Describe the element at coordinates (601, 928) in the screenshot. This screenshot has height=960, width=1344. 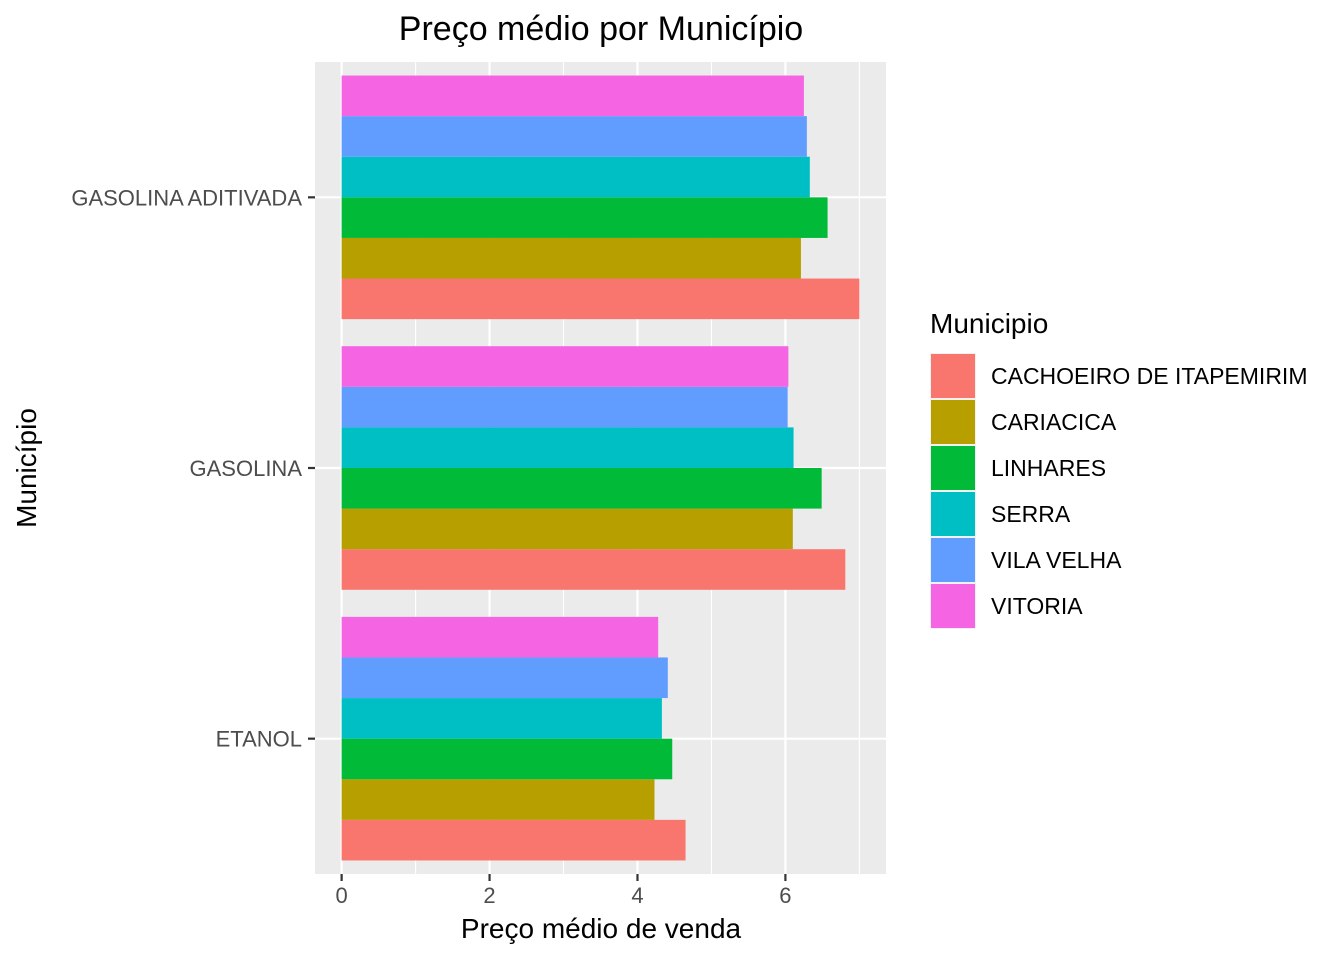
I see `x-axis-title: Preço médio de venda` at that location.